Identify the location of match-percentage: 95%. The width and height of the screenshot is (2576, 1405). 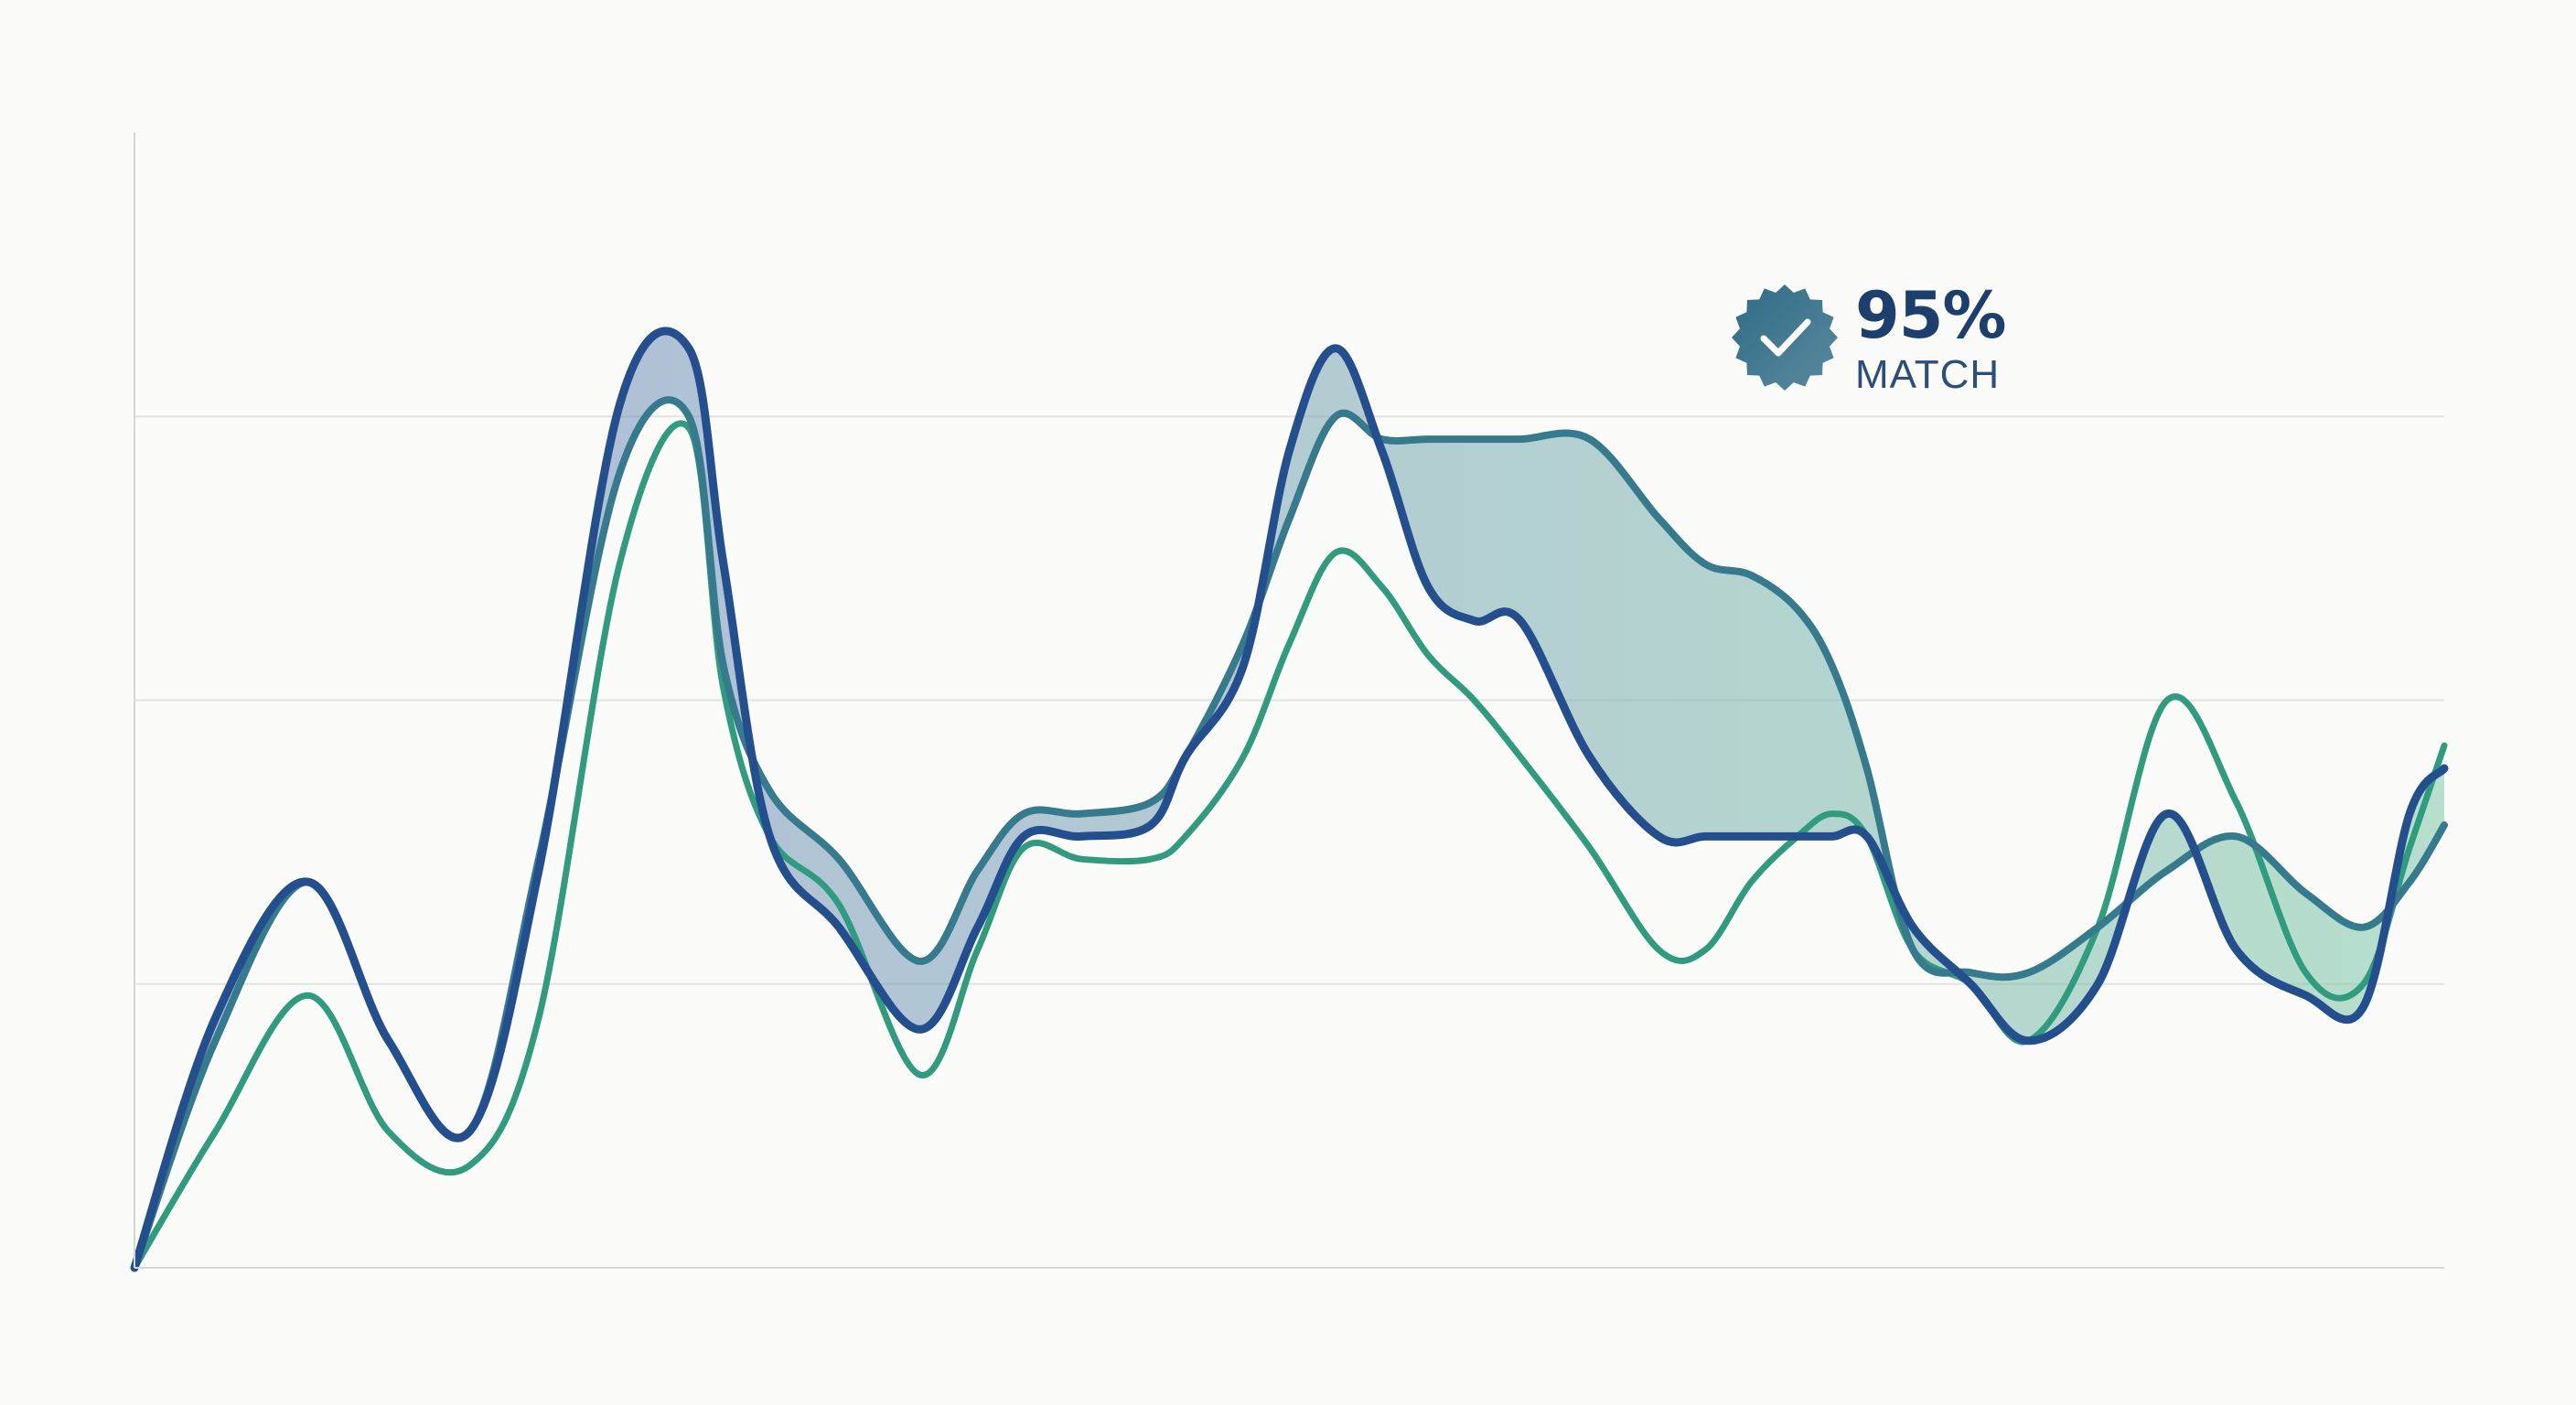
(1931, 315).